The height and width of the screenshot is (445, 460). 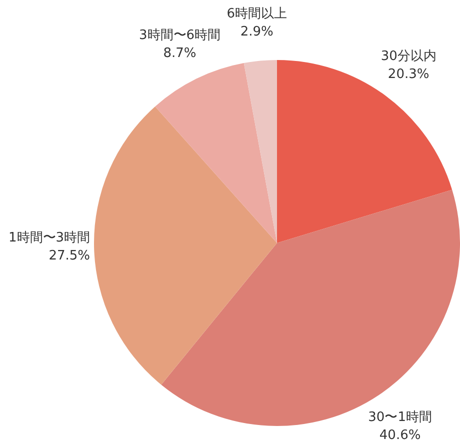 What do you see at coordinates (180, 35) in the screenshot?
I see `slice-label: 3時間〜6時間` at bounding box center [180, 35].